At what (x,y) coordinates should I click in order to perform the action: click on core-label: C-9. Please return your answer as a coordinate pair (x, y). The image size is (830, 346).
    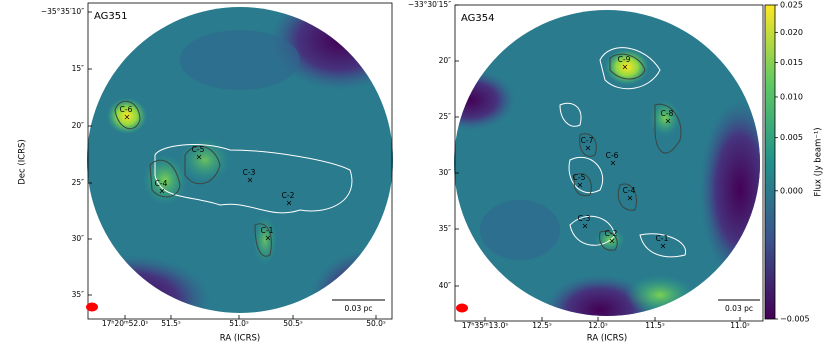
    Looking at the image, I should click on (624, 59).